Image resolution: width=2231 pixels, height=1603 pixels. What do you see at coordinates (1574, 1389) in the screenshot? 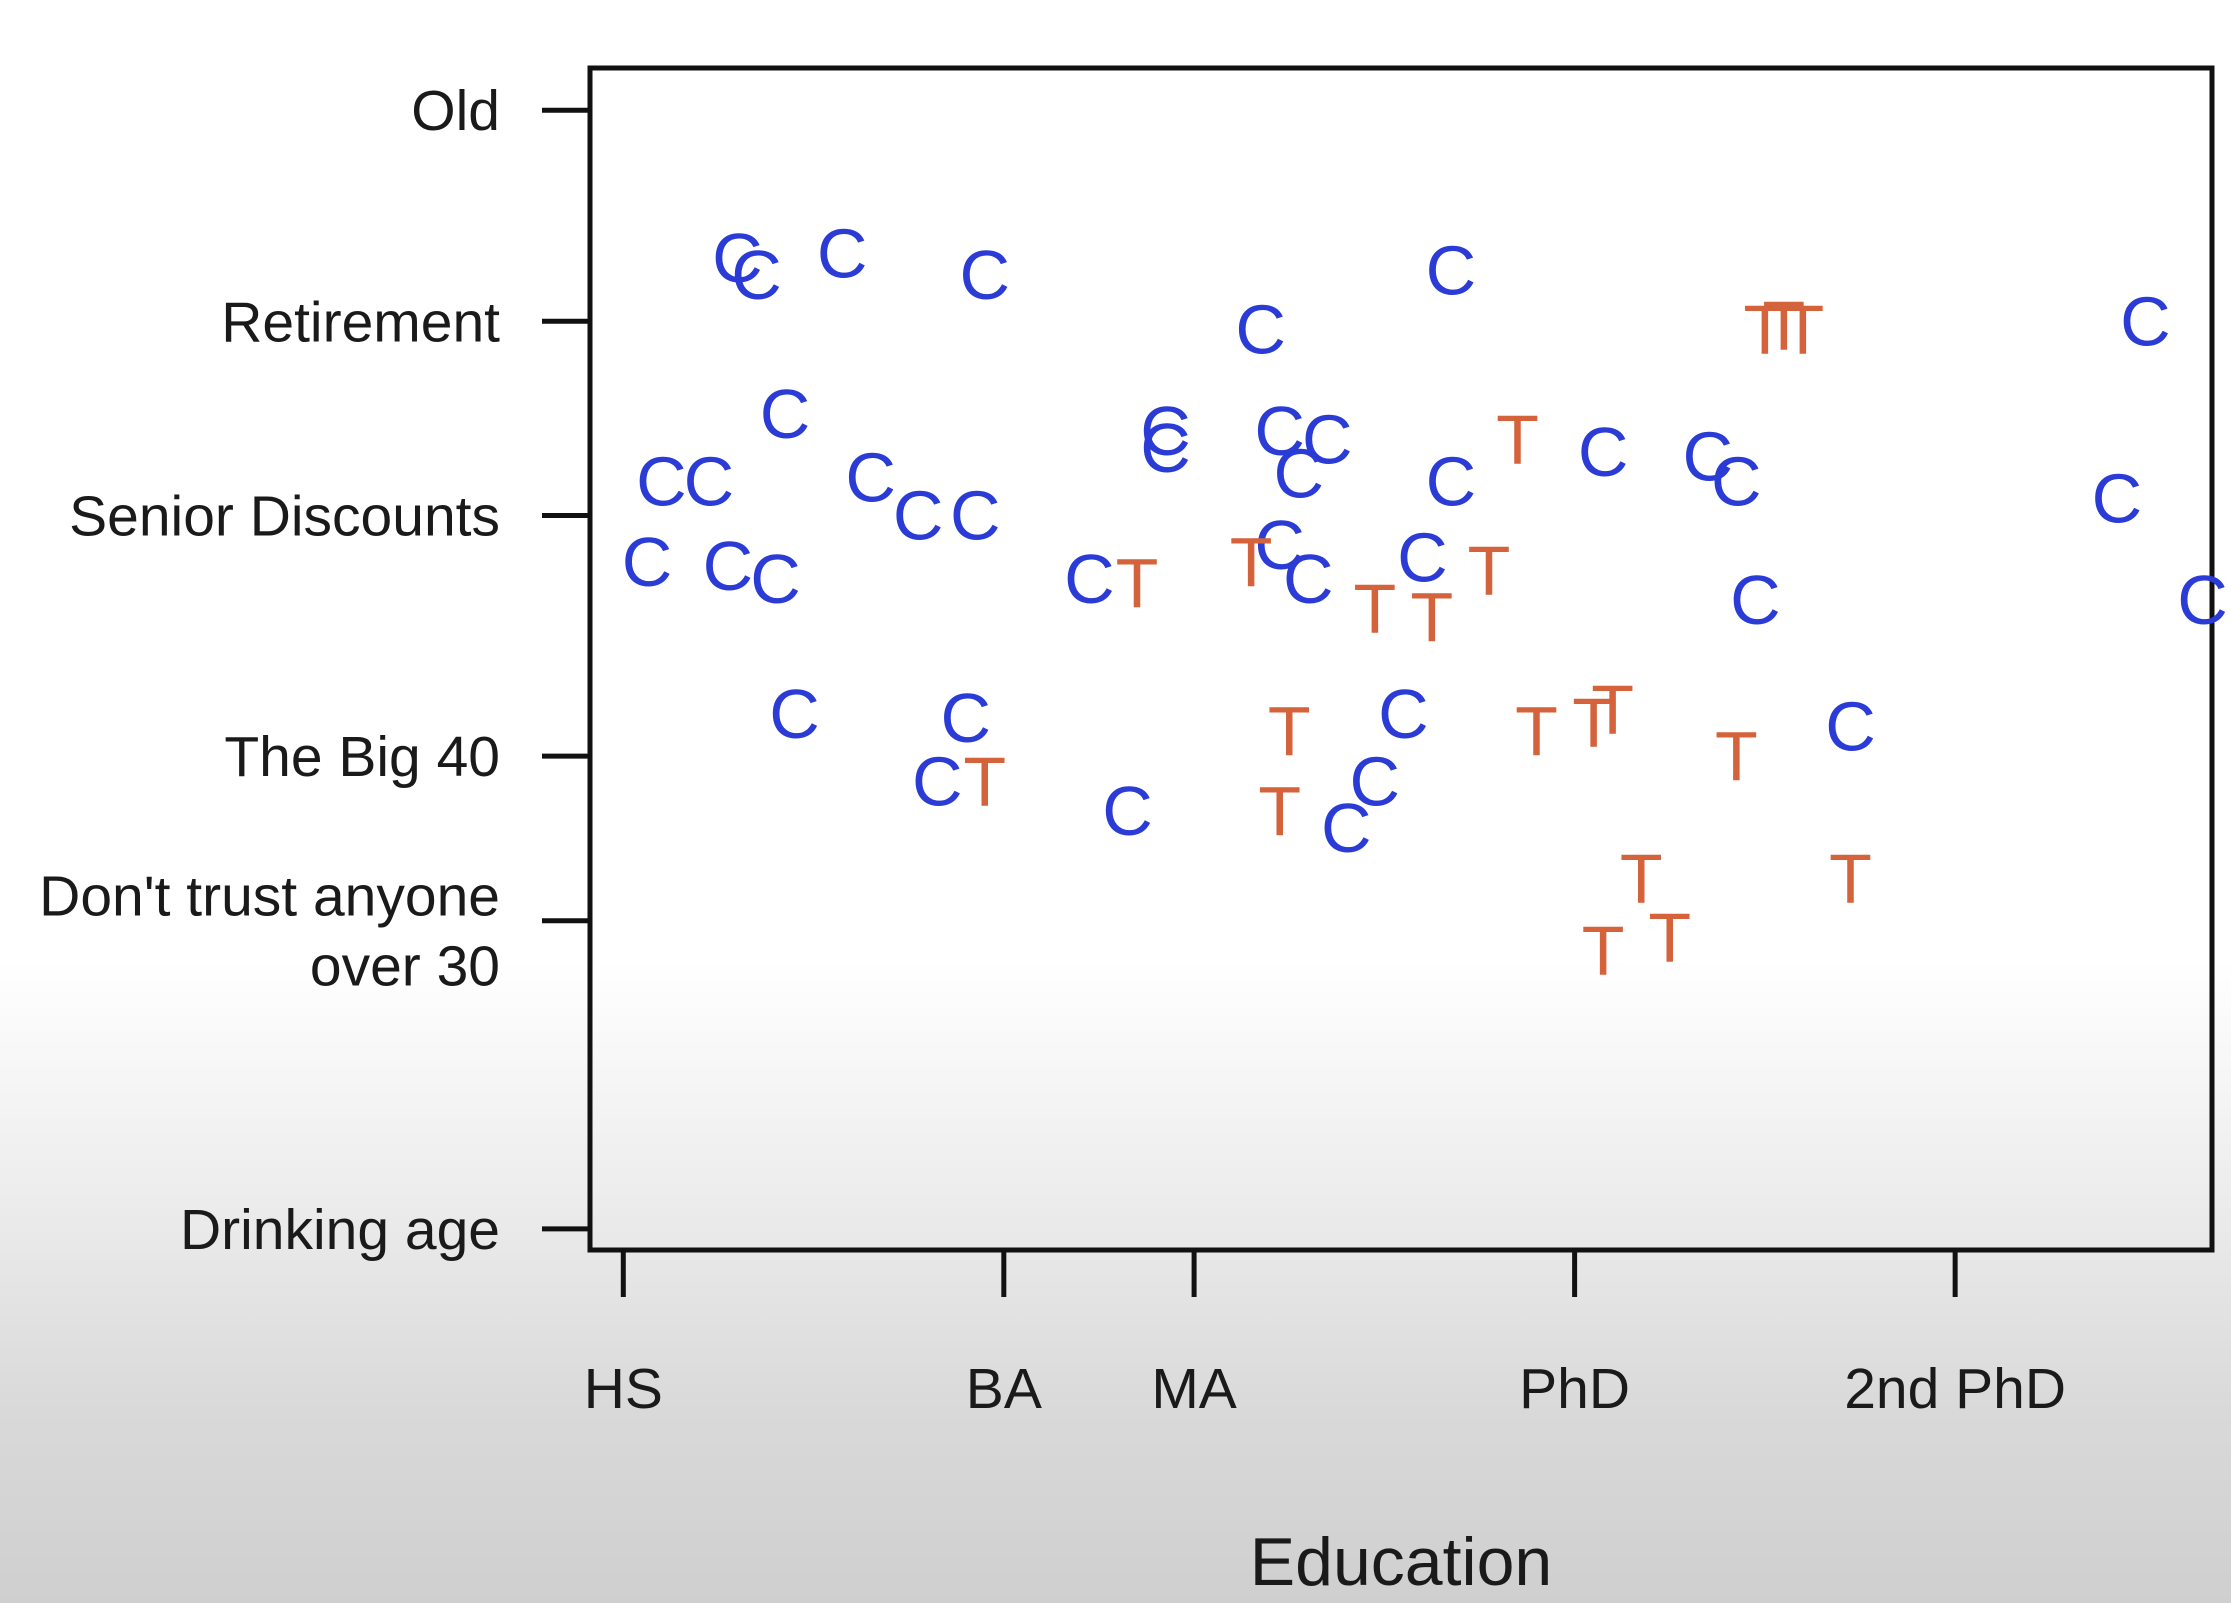
I see `x-tick-label: PhD` at bounding box center [1574, 1389].